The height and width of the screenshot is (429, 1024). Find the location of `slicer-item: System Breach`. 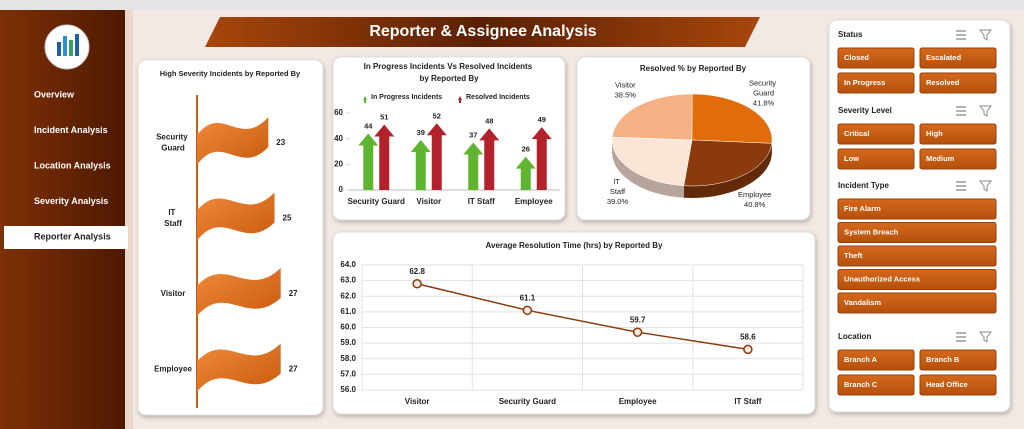

slicer-item: System Breach is located at coordinates (871, 231).